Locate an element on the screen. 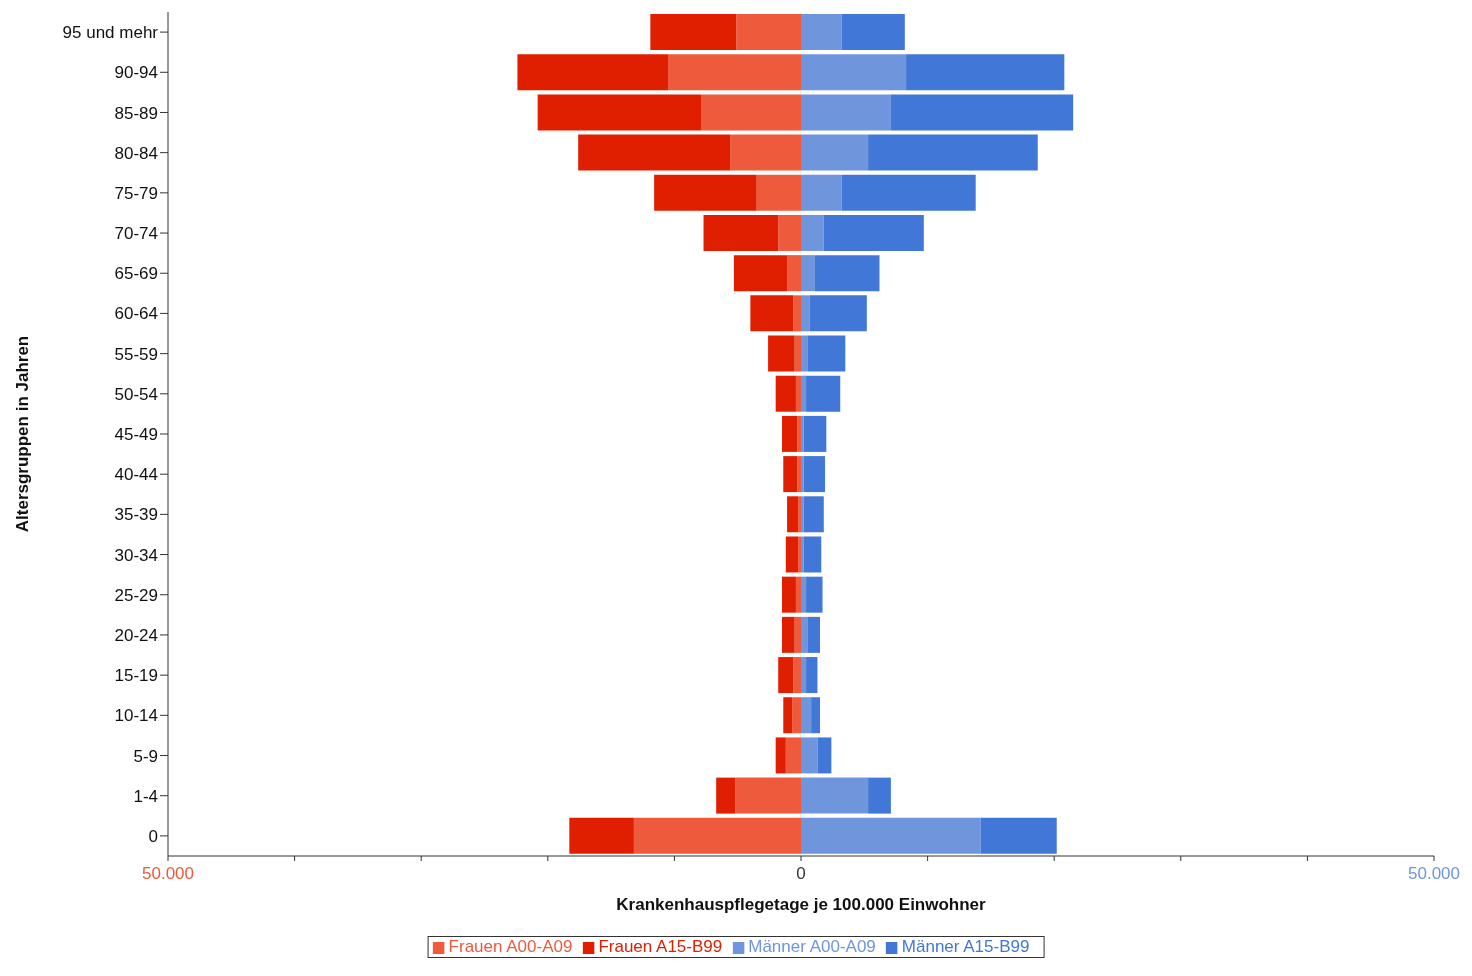 The width and height of the screenshot is (1472, 976). y-tick-label: 0 is located at coordinates (153, 836).